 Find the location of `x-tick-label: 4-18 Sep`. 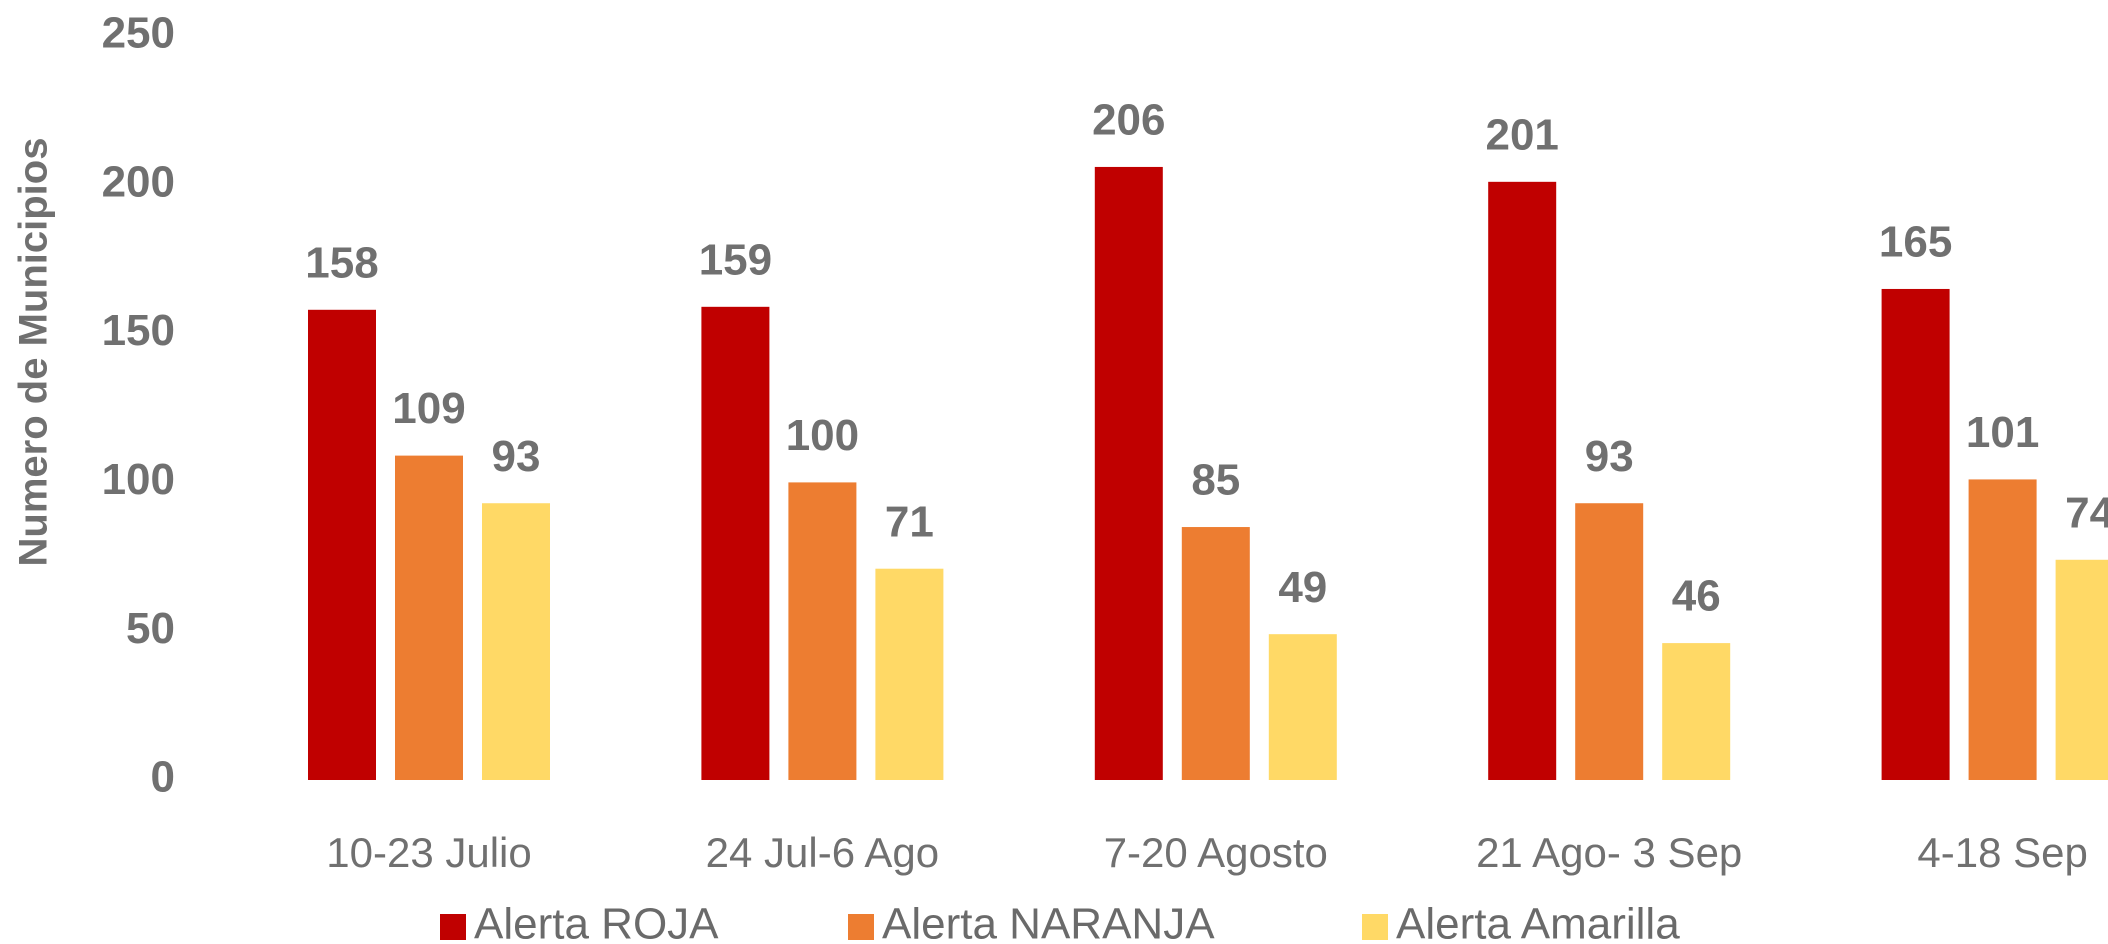

x-tick-label: 4-18 Sep is located at coordinates (2002, 852).